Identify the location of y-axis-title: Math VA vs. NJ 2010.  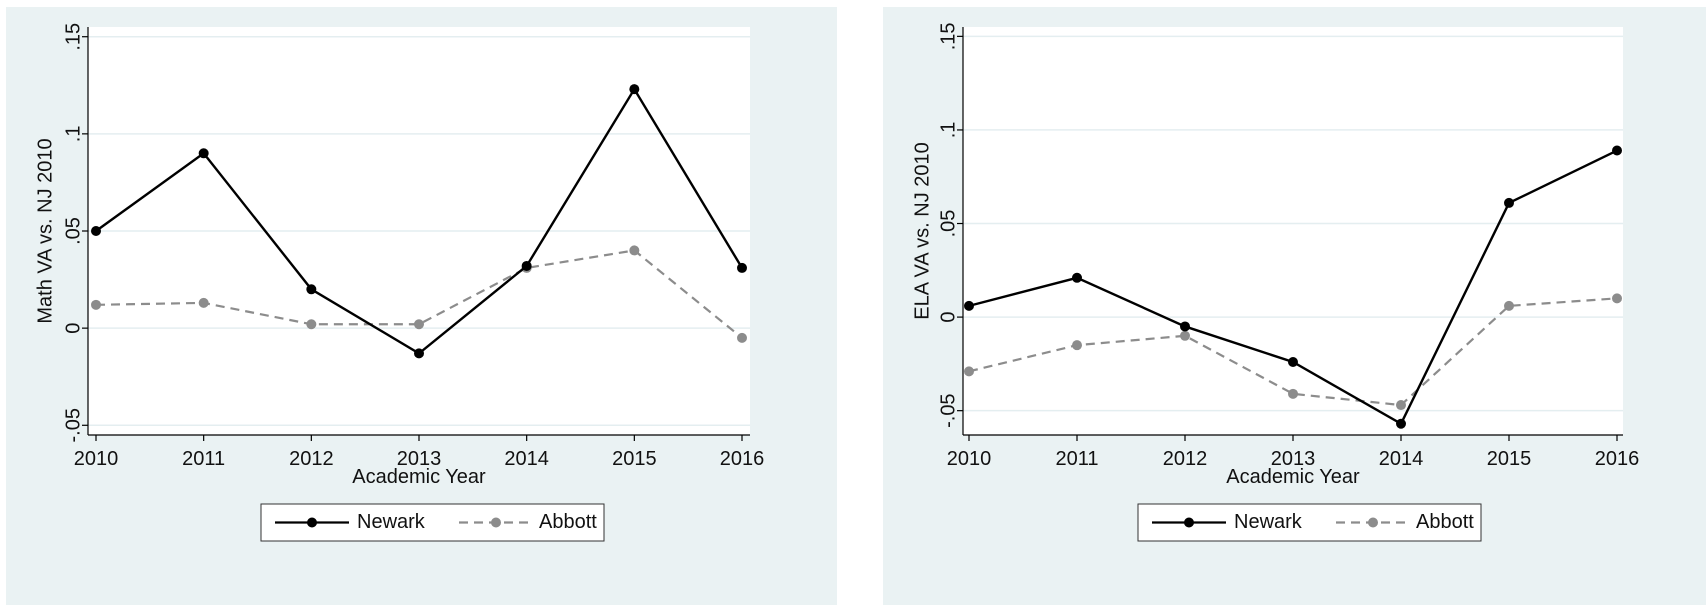
(45, 230).